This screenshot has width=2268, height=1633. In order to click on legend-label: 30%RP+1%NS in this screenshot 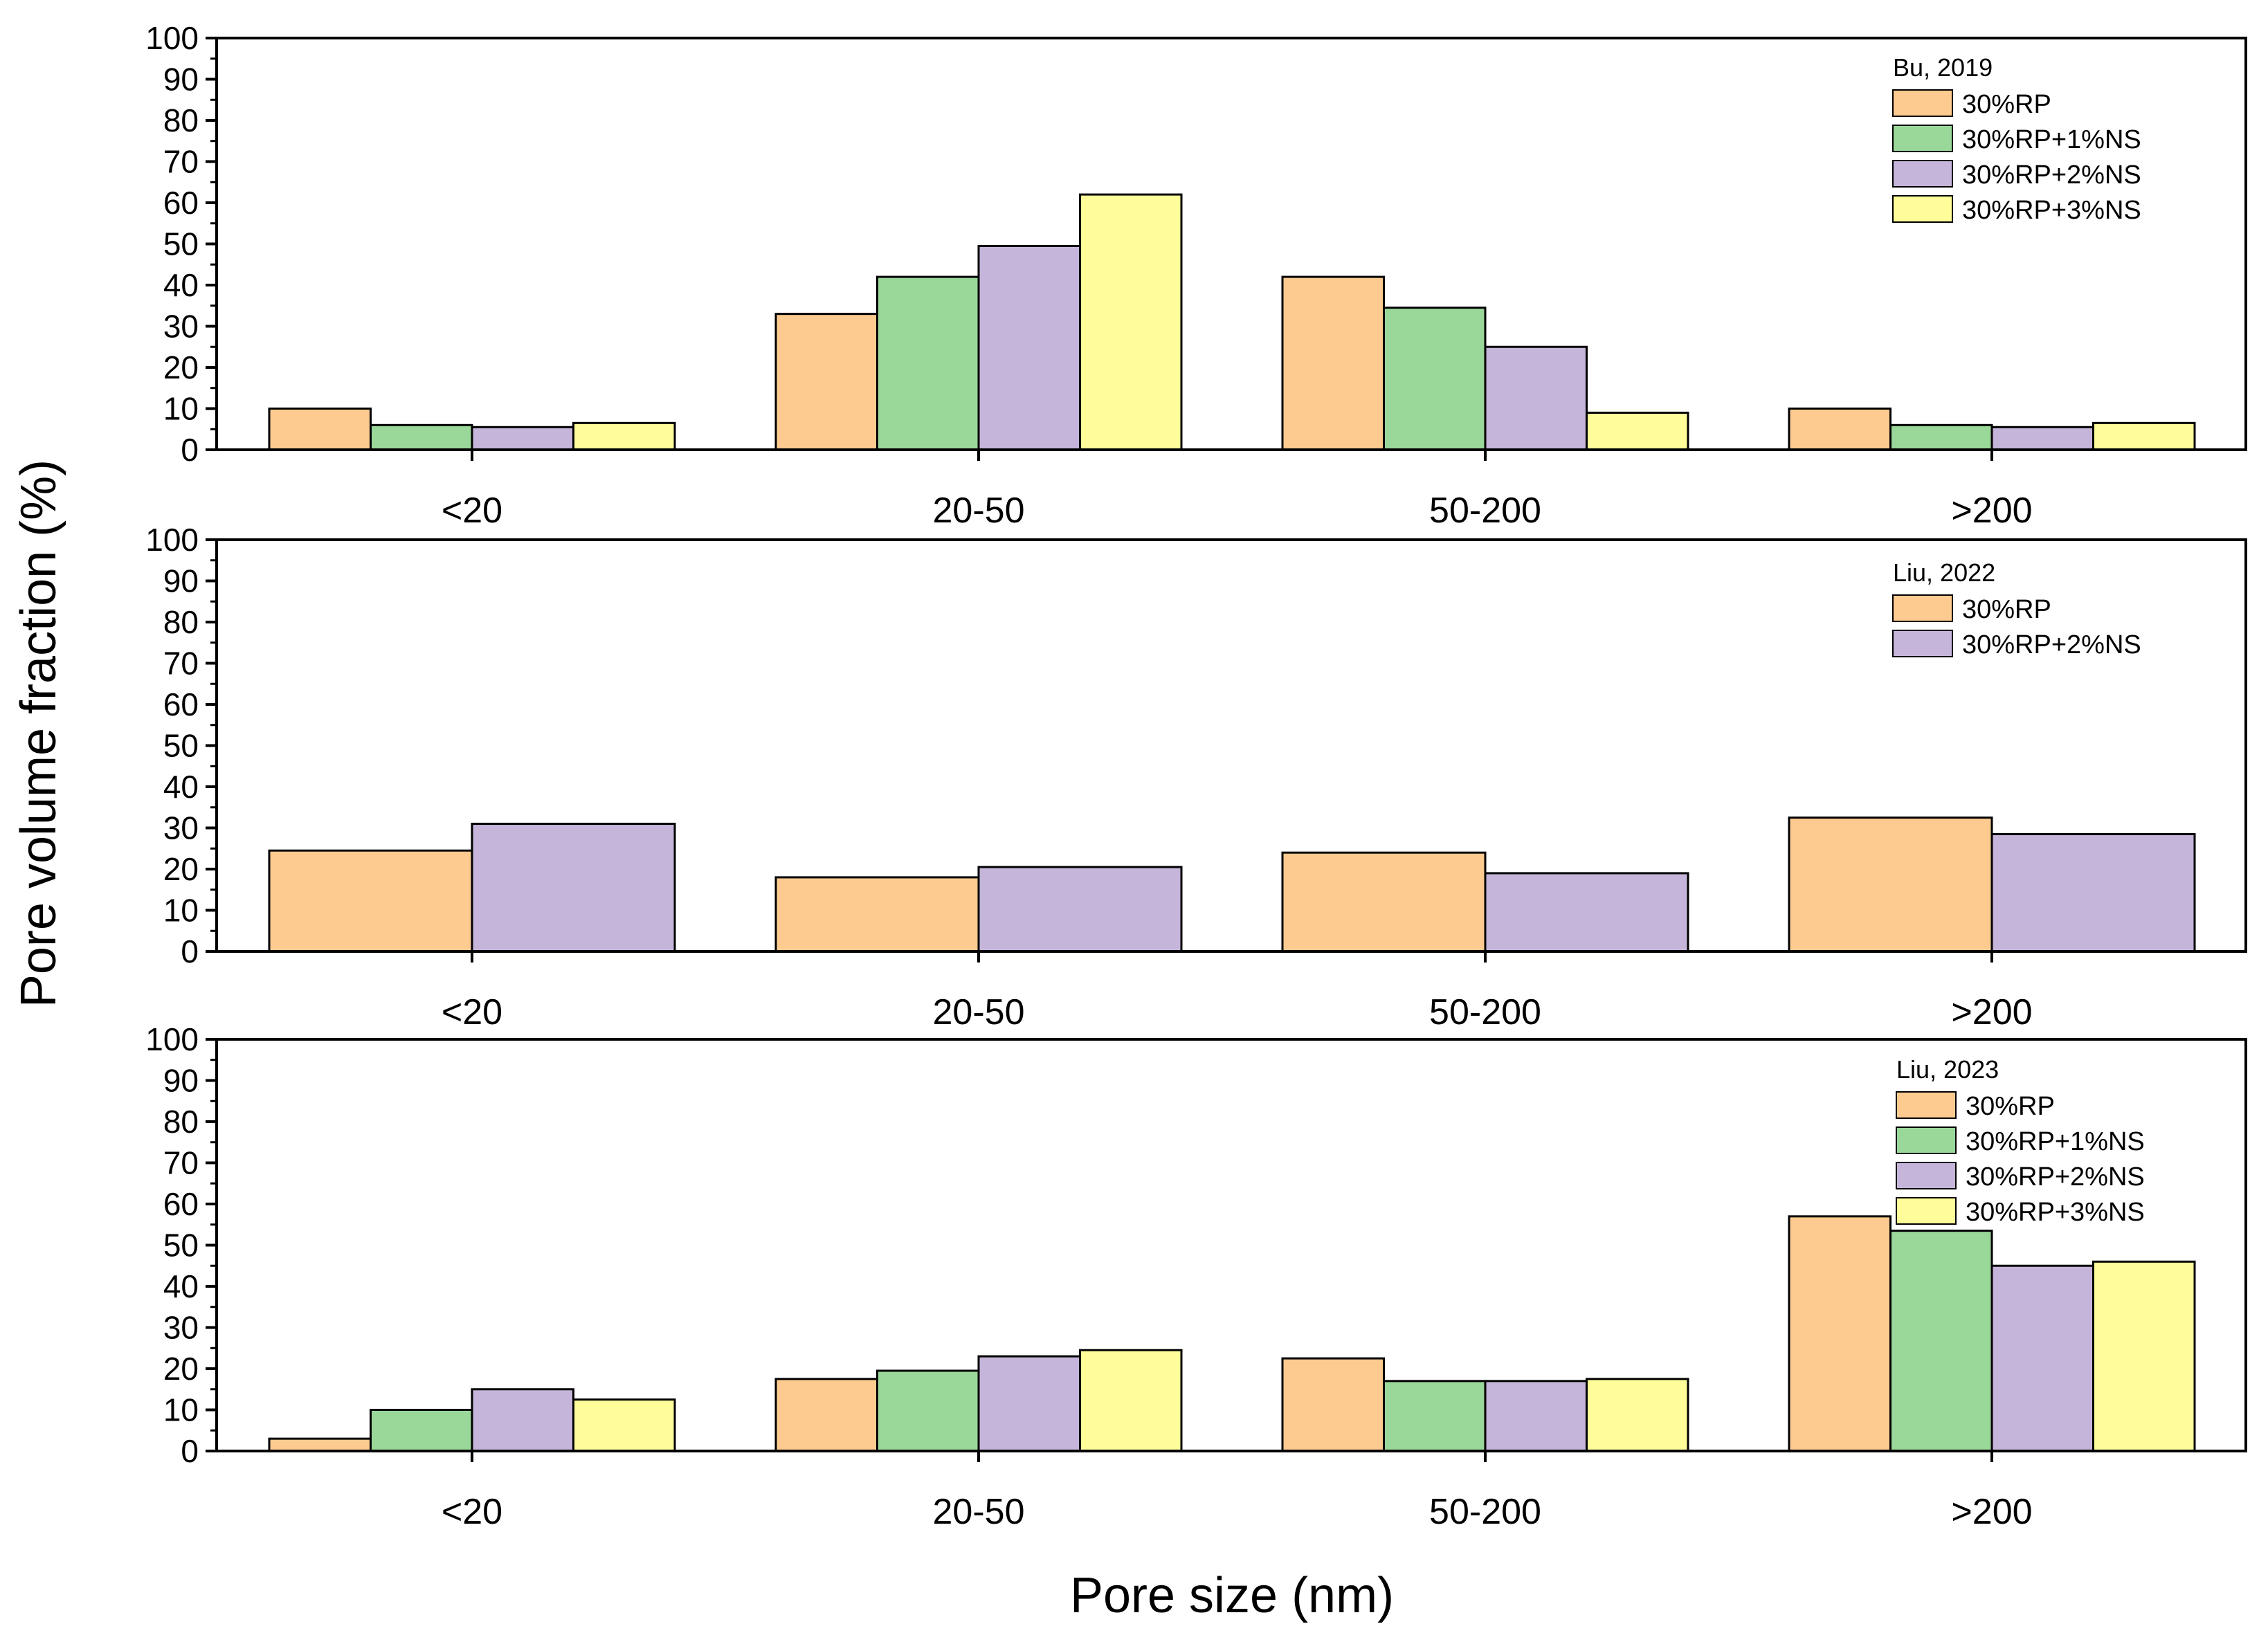, I will do `click(2056, 1141)`.